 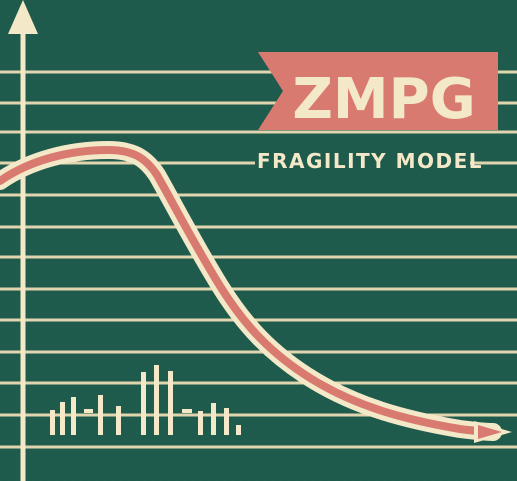 I want to click on curve-arrow-fill-icon, so click(x=490, y=432).